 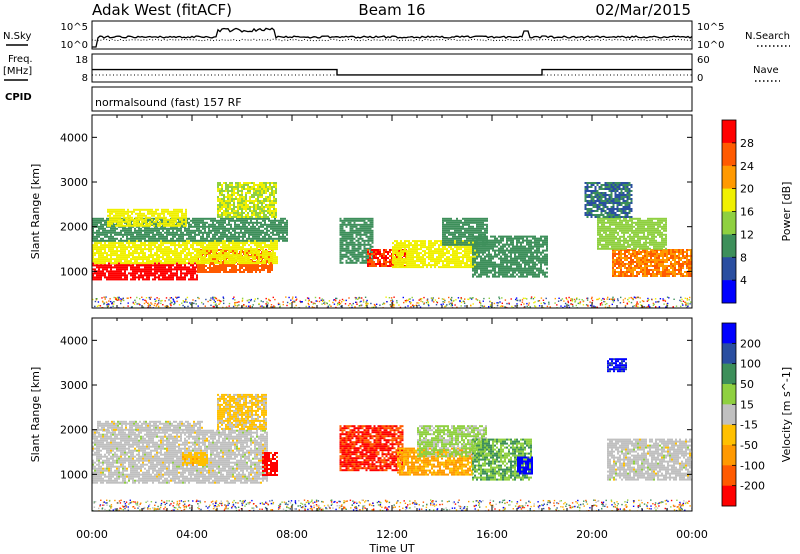 I want to click on velocity-colorbar-tick: 200, so click(x=750, y=343).